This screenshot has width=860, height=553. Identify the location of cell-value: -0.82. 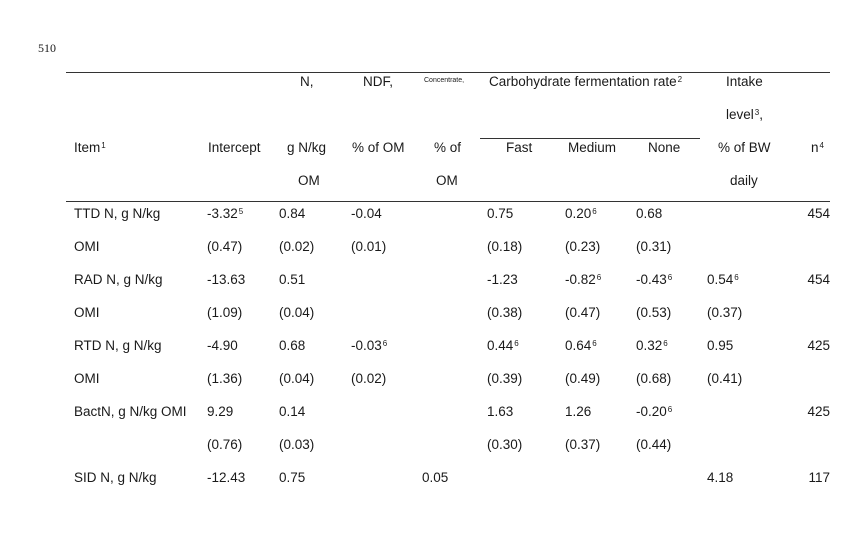
(580, 279).